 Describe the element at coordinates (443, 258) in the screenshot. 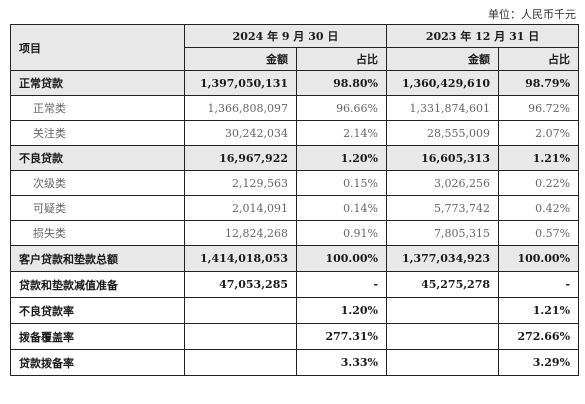

I see `amount-2023: 1,377,034,923` at that location.